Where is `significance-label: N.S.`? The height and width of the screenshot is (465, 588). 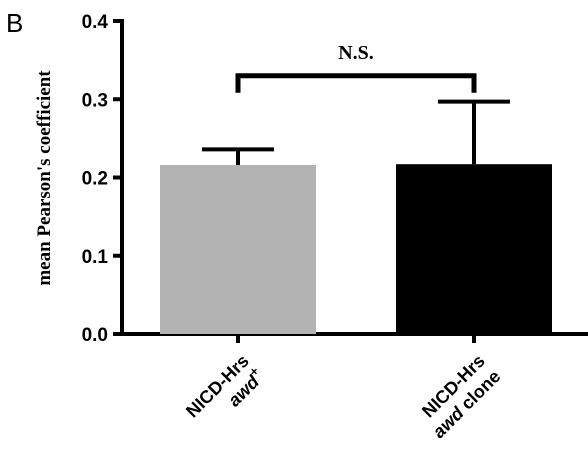 significance-label: N.S. is located at coordinates (356, 53).